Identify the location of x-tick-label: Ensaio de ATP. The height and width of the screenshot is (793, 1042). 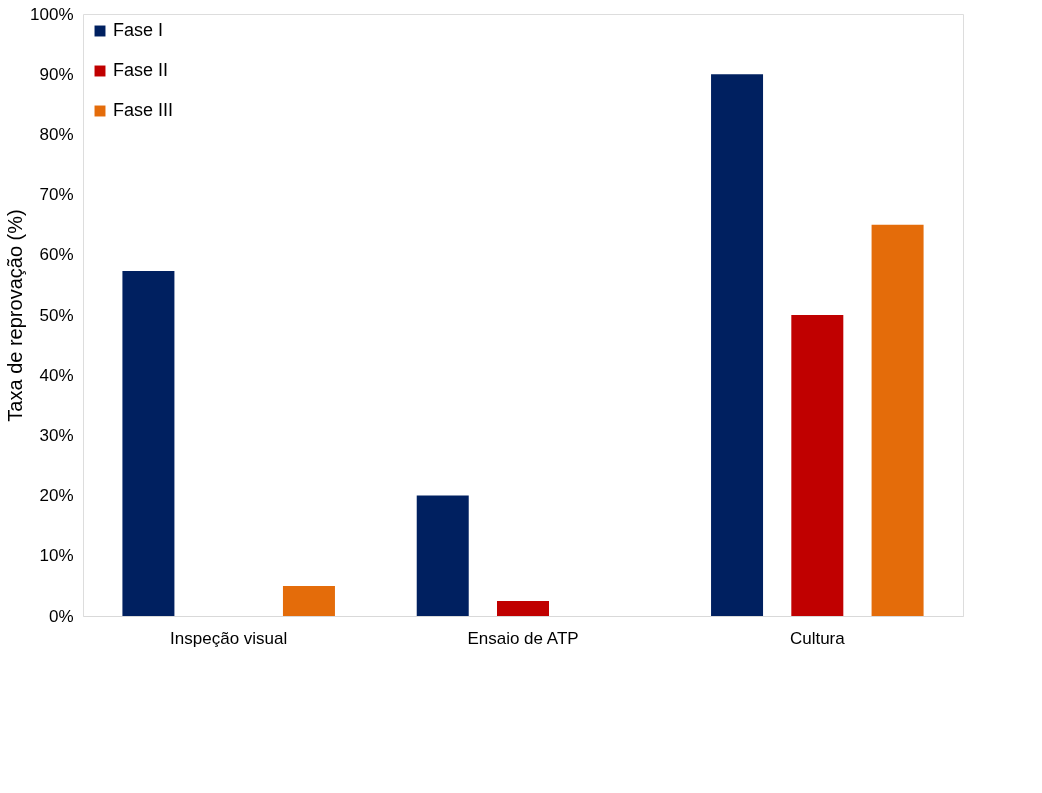
(523, 638).